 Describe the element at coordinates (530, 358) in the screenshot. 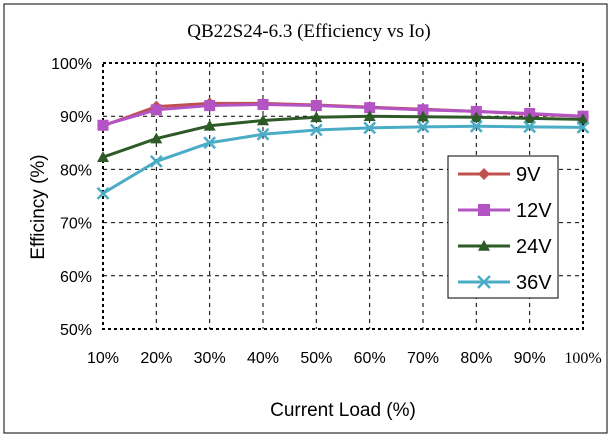

I see `x-tick-label: 90%` at that location.